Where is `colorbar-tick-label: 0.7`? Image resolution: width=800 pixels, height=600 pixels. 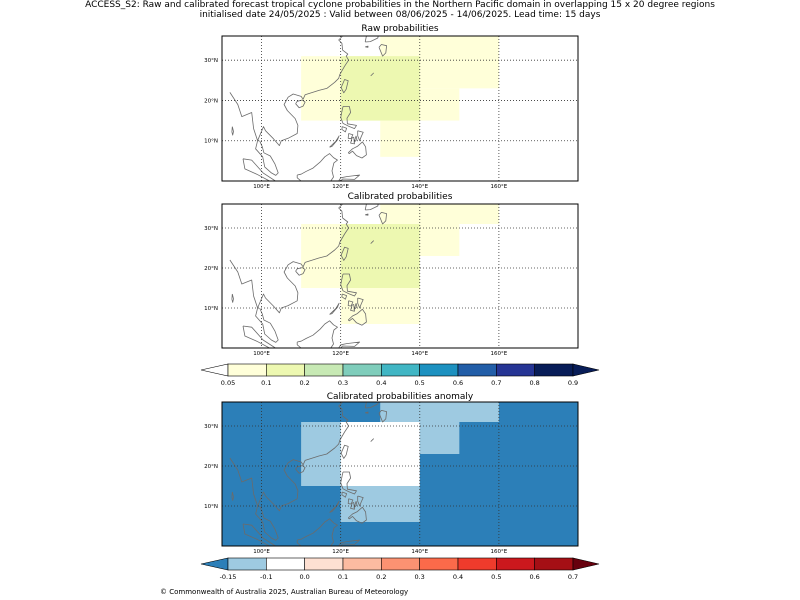
colorbar-tick-label: 0.7 is located at coordinates (573, 577).